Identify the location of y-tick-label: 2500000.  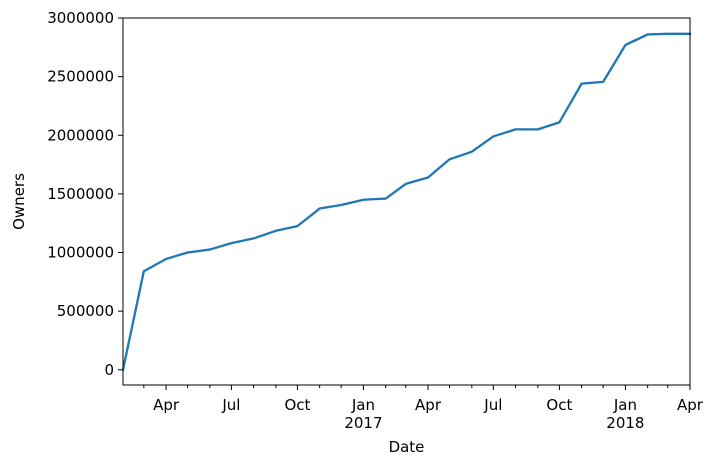
(80, 77).